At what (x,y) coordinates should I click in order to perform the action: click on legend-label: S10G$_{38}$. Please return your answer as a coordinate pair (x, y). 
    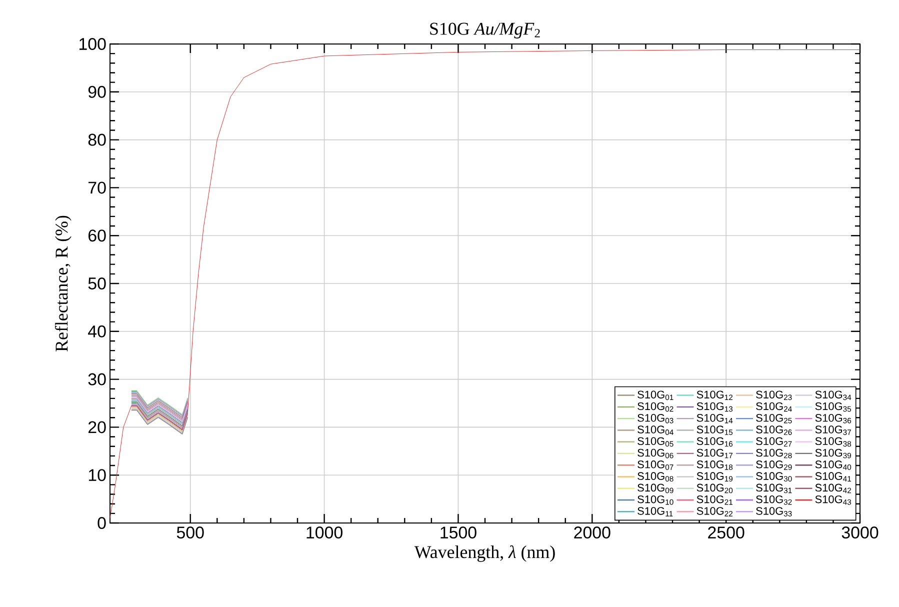
    Looking at the image, I should click on (833, 442).